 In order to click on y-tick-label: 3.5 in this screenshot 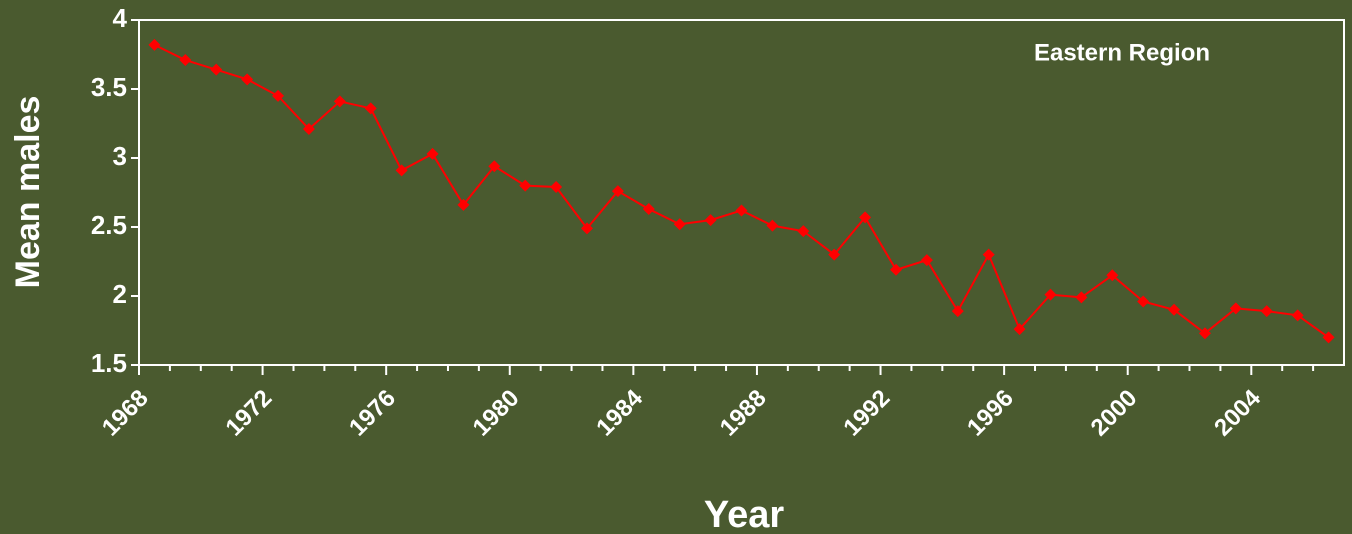, I will do `click(109, 87)`.